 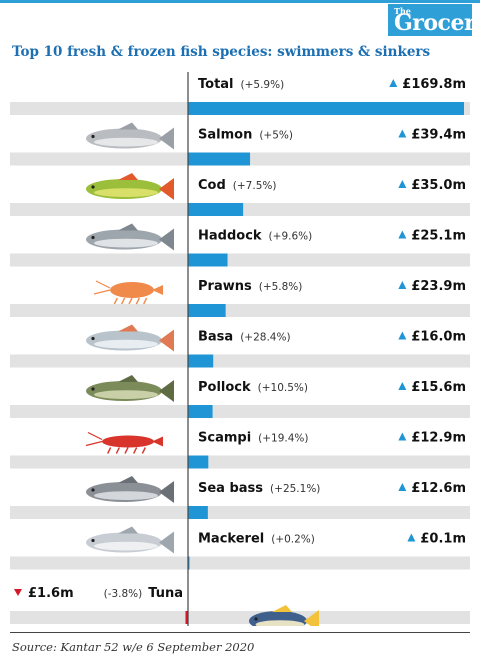 What do you see at coordinates (240, 396) in the screenshot?
I see `row-pollock: Pollock (+10.5%) £15.6m` at bounding box center [240, 396].